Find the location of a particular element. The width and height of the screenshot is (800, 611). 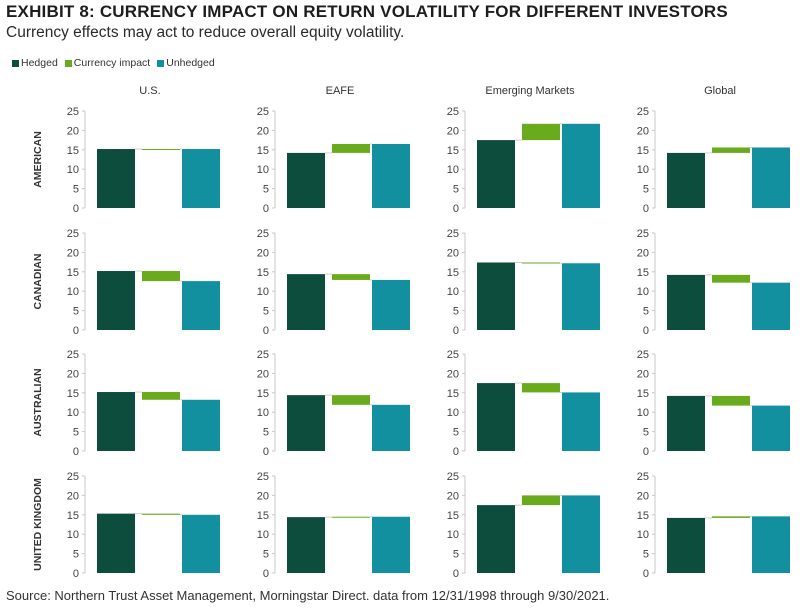

panel-american-eafe: 0 5 10 15 20 25 is located at coordinates (333, 160).